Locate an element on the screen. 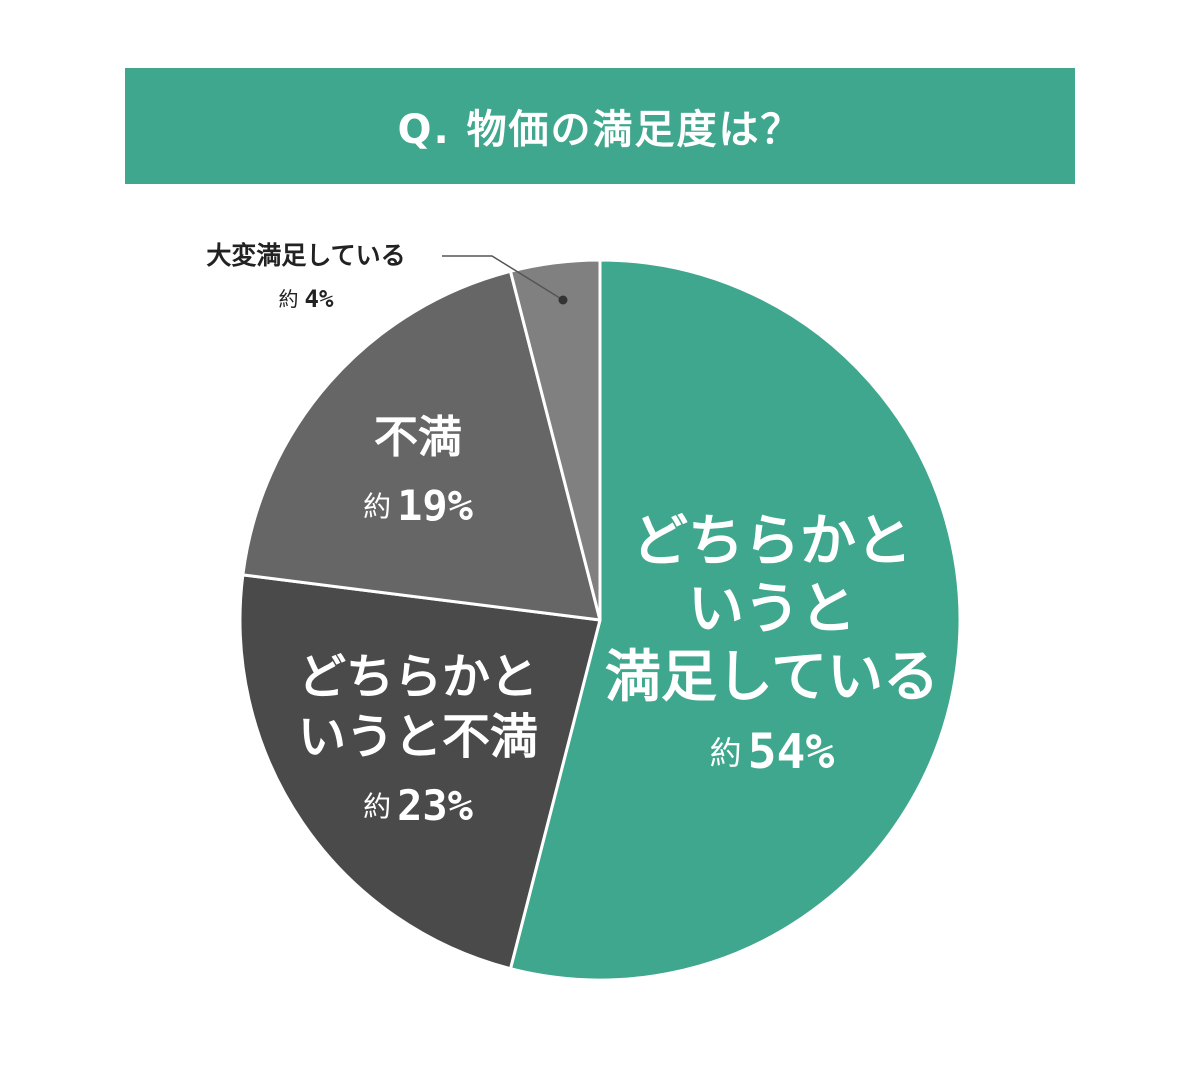  slice-label-line: いうと不満 is located at coordinates (418, 737).